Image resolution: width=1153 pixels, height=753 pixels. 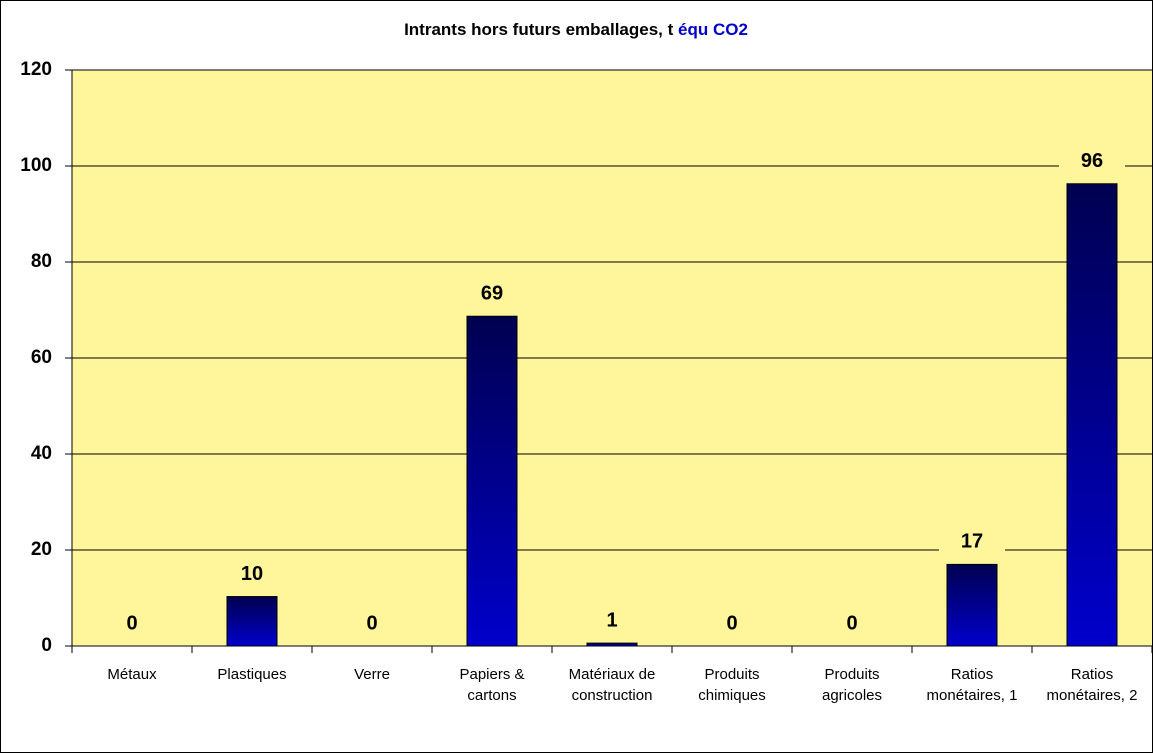 What do you see at coordinates (41, 453) in the screenshot?
I see `y-tick-label: 40` at bounding box center [41, 453].